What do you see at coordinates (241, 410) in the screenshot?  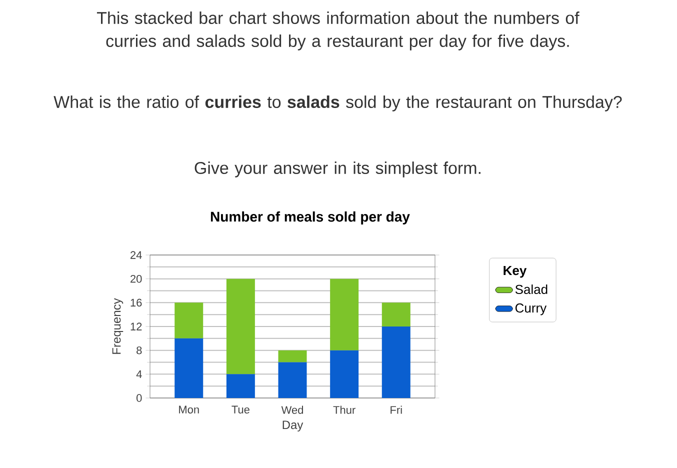 I see `x-tick-label: Tue` at bounding box center [241, 410].